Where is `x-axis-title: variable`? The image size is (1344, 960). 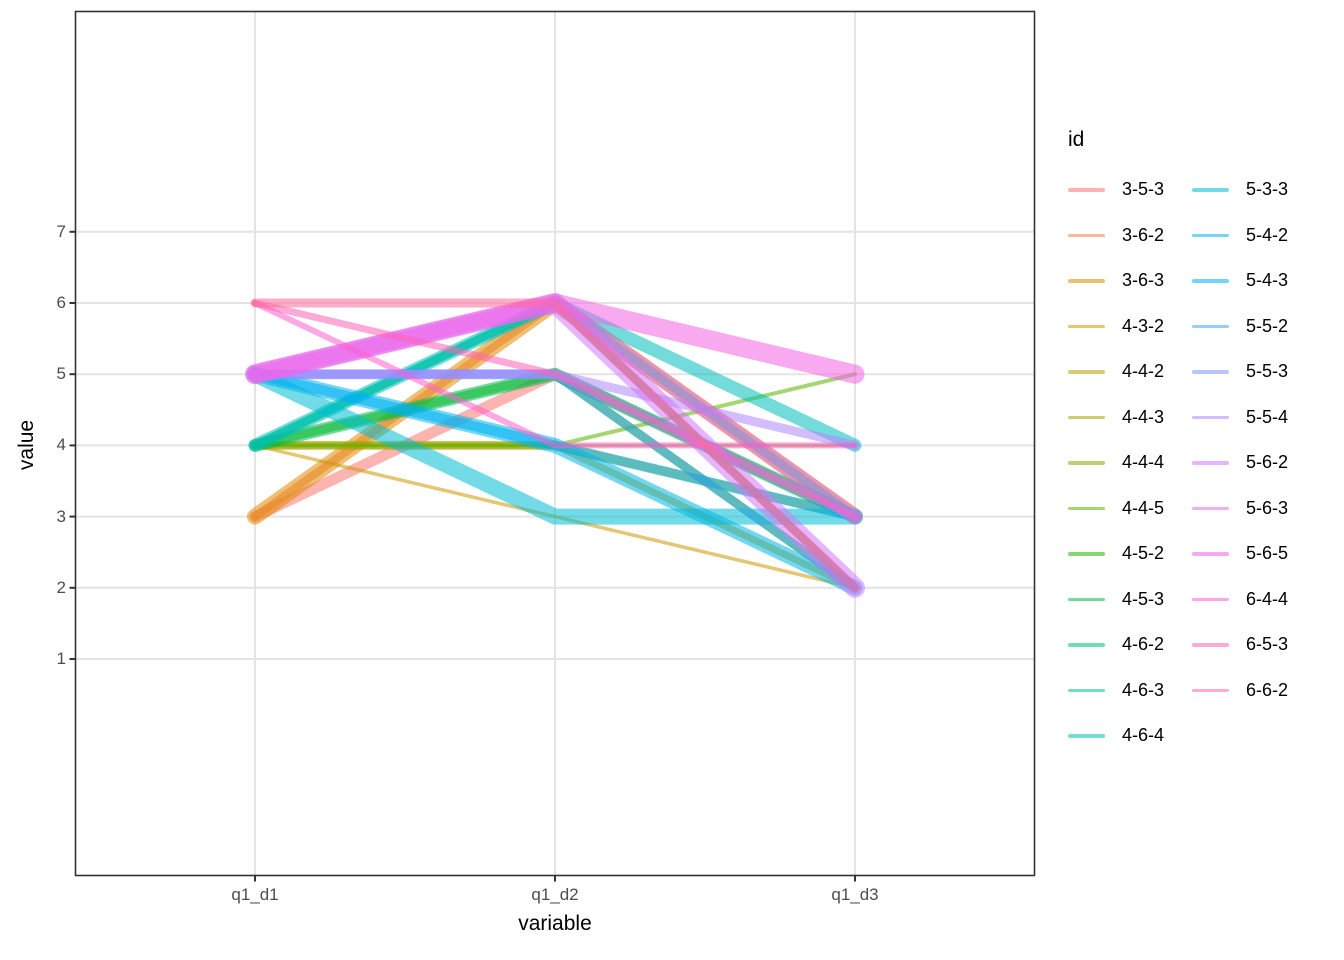 x-axis-title: variable is located at coordinates (555, 923).